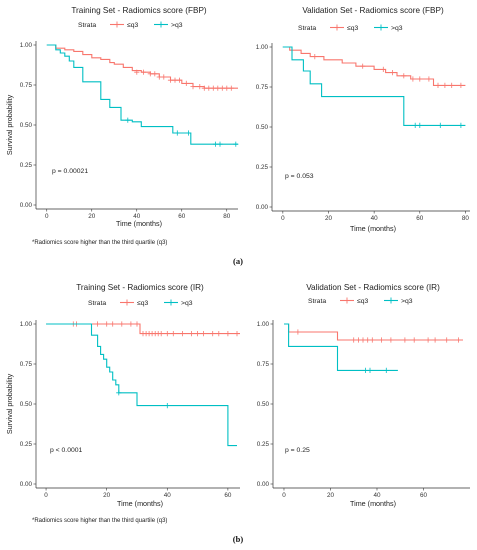 Image resolution: width=477 pixels, height=550 pixels. I want to click on chart-title: Training Set - Radiomics score (FBP), so click(139, 10).